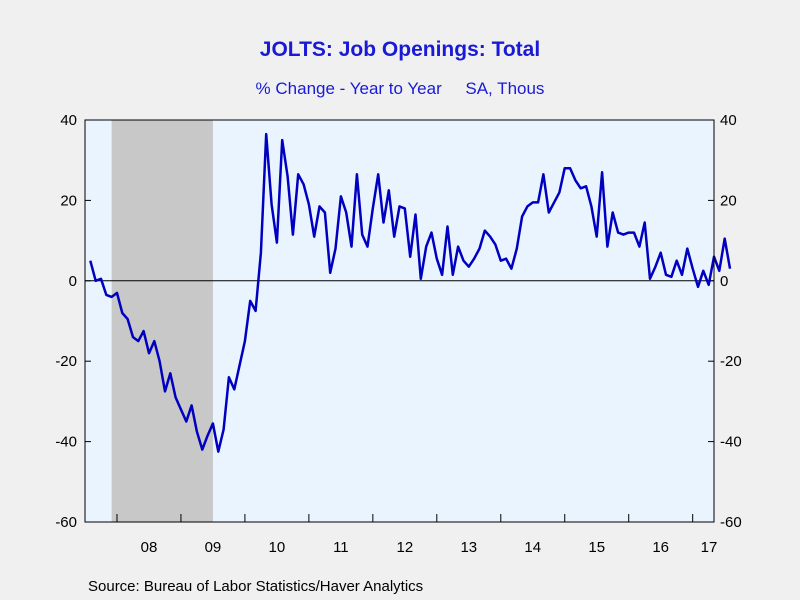  Describe the element at coordinates (596, 547) in the screenshot. I see `x-tick-label: 15` at that location.